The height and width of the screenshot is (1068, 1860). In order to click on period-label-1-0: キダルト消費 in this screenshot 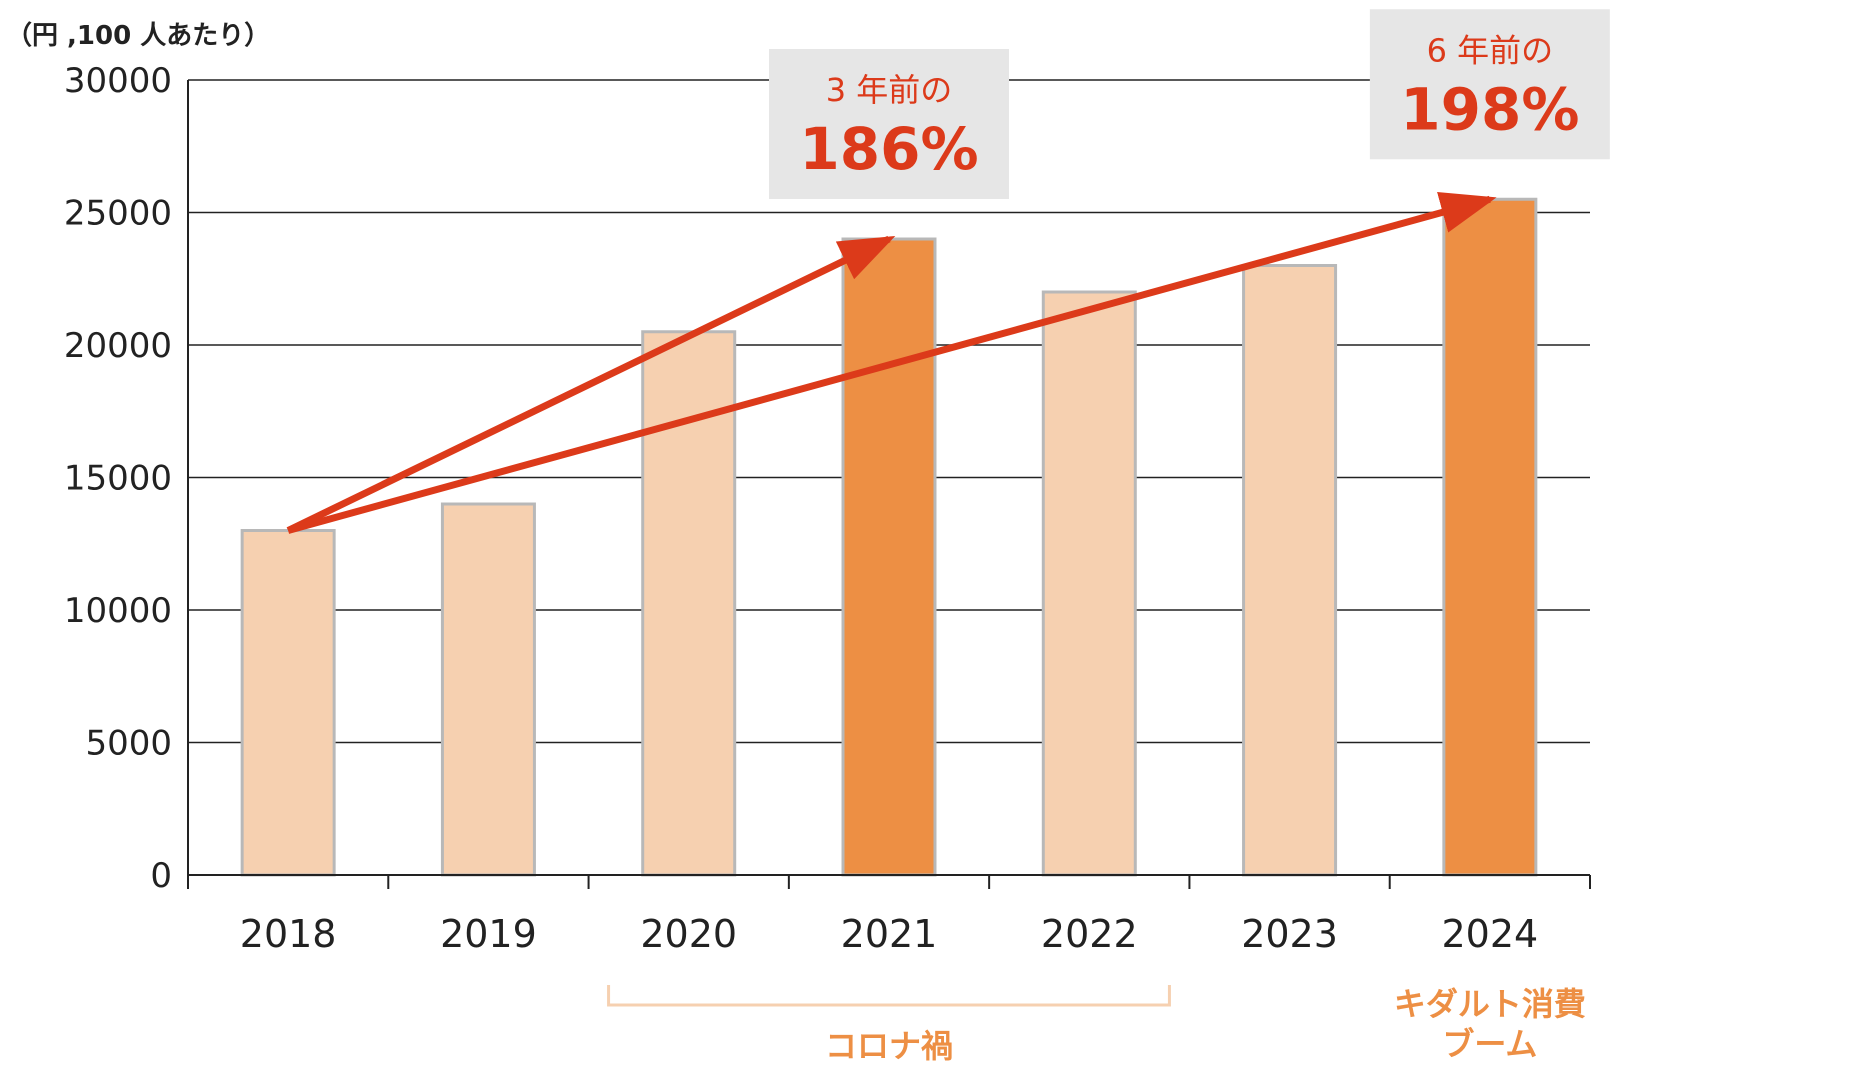, I will do `click(1490, 1004)`.